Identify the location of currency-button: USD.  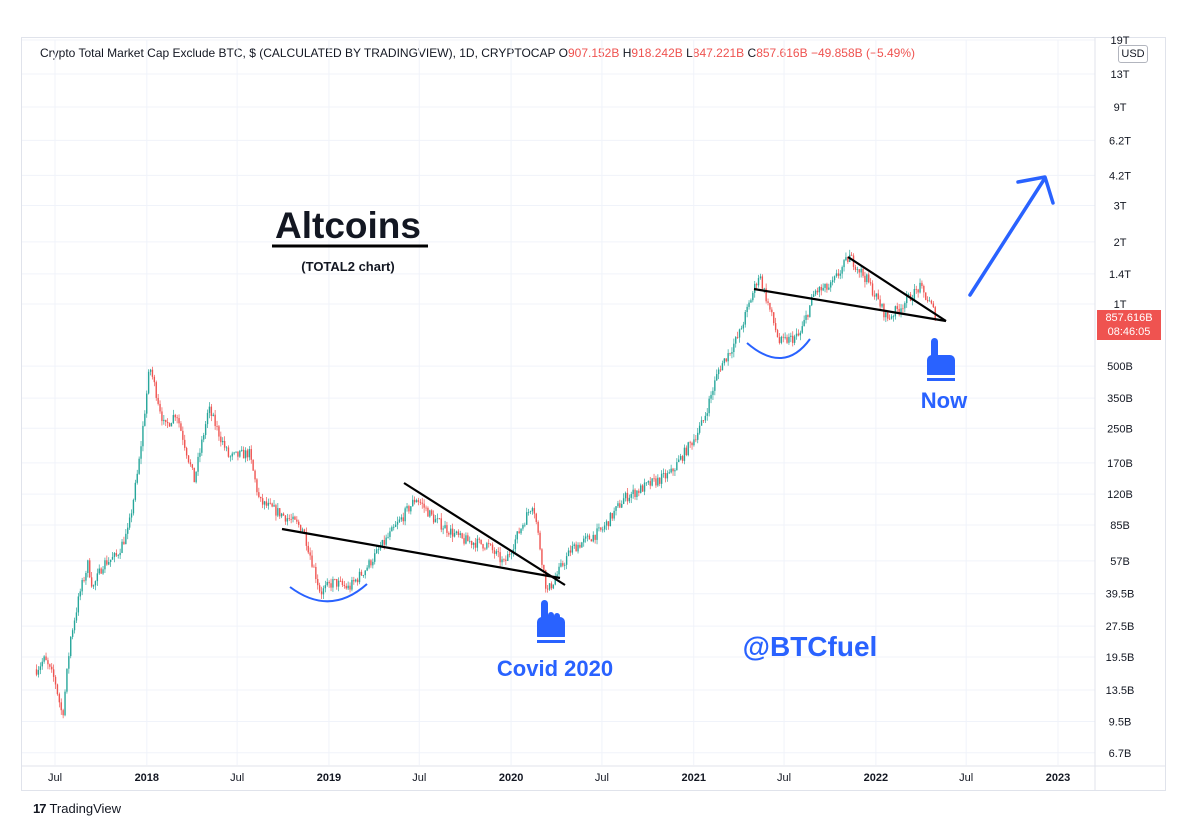
(1133, 54).